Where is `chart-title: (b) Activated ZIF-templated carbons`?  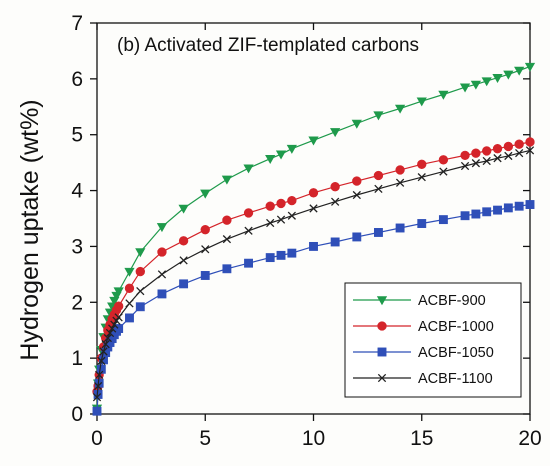
chart-title: (b) Activated ZIF-templated carbons is located at coordinates (268, 45).